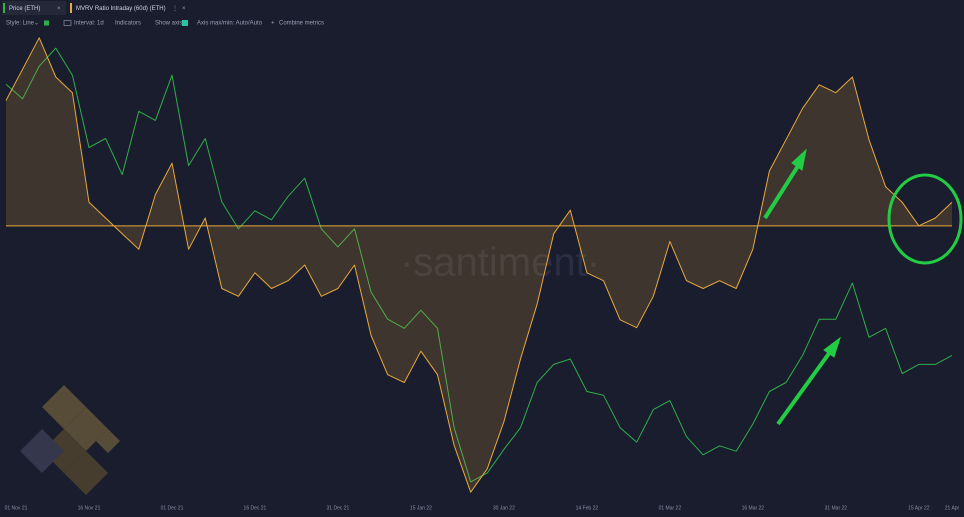 This screenshot has height=517, width=964. Describe the element at coordinates (670, 508) in the screenshot. I see `x-tick-label: 01 Mar 22` at that location.